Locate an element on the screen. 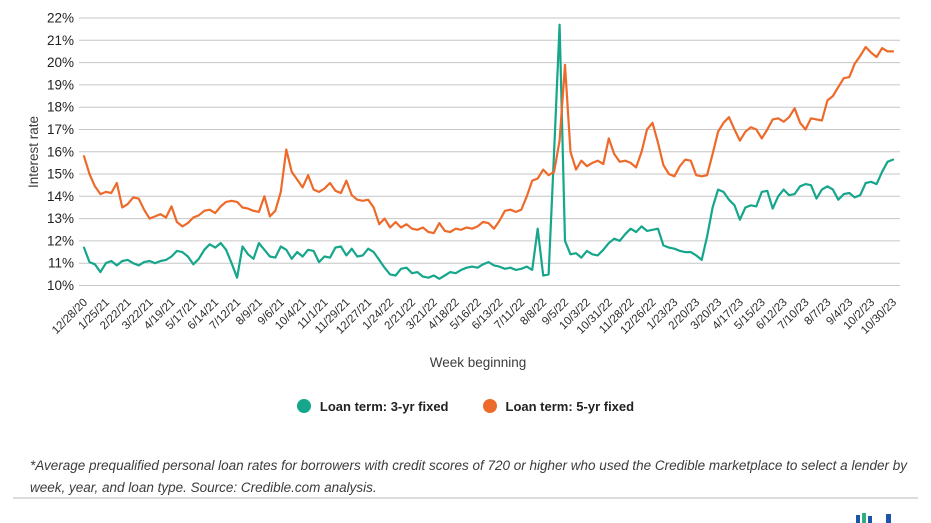 This screenshot has width=931, height=523. legend-item-5yr: Loan term: 5-yr fixed is located at coordinates (558, 406).